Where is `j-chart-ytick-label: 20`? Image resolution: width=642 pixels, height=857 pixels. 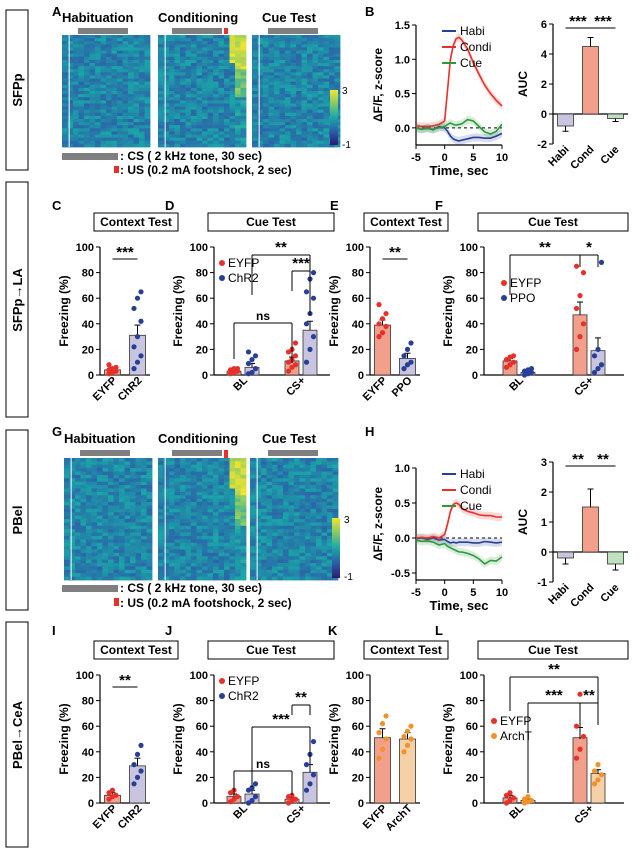 j-chart-ytick-label: 20 is located at coordinates (202, 778).